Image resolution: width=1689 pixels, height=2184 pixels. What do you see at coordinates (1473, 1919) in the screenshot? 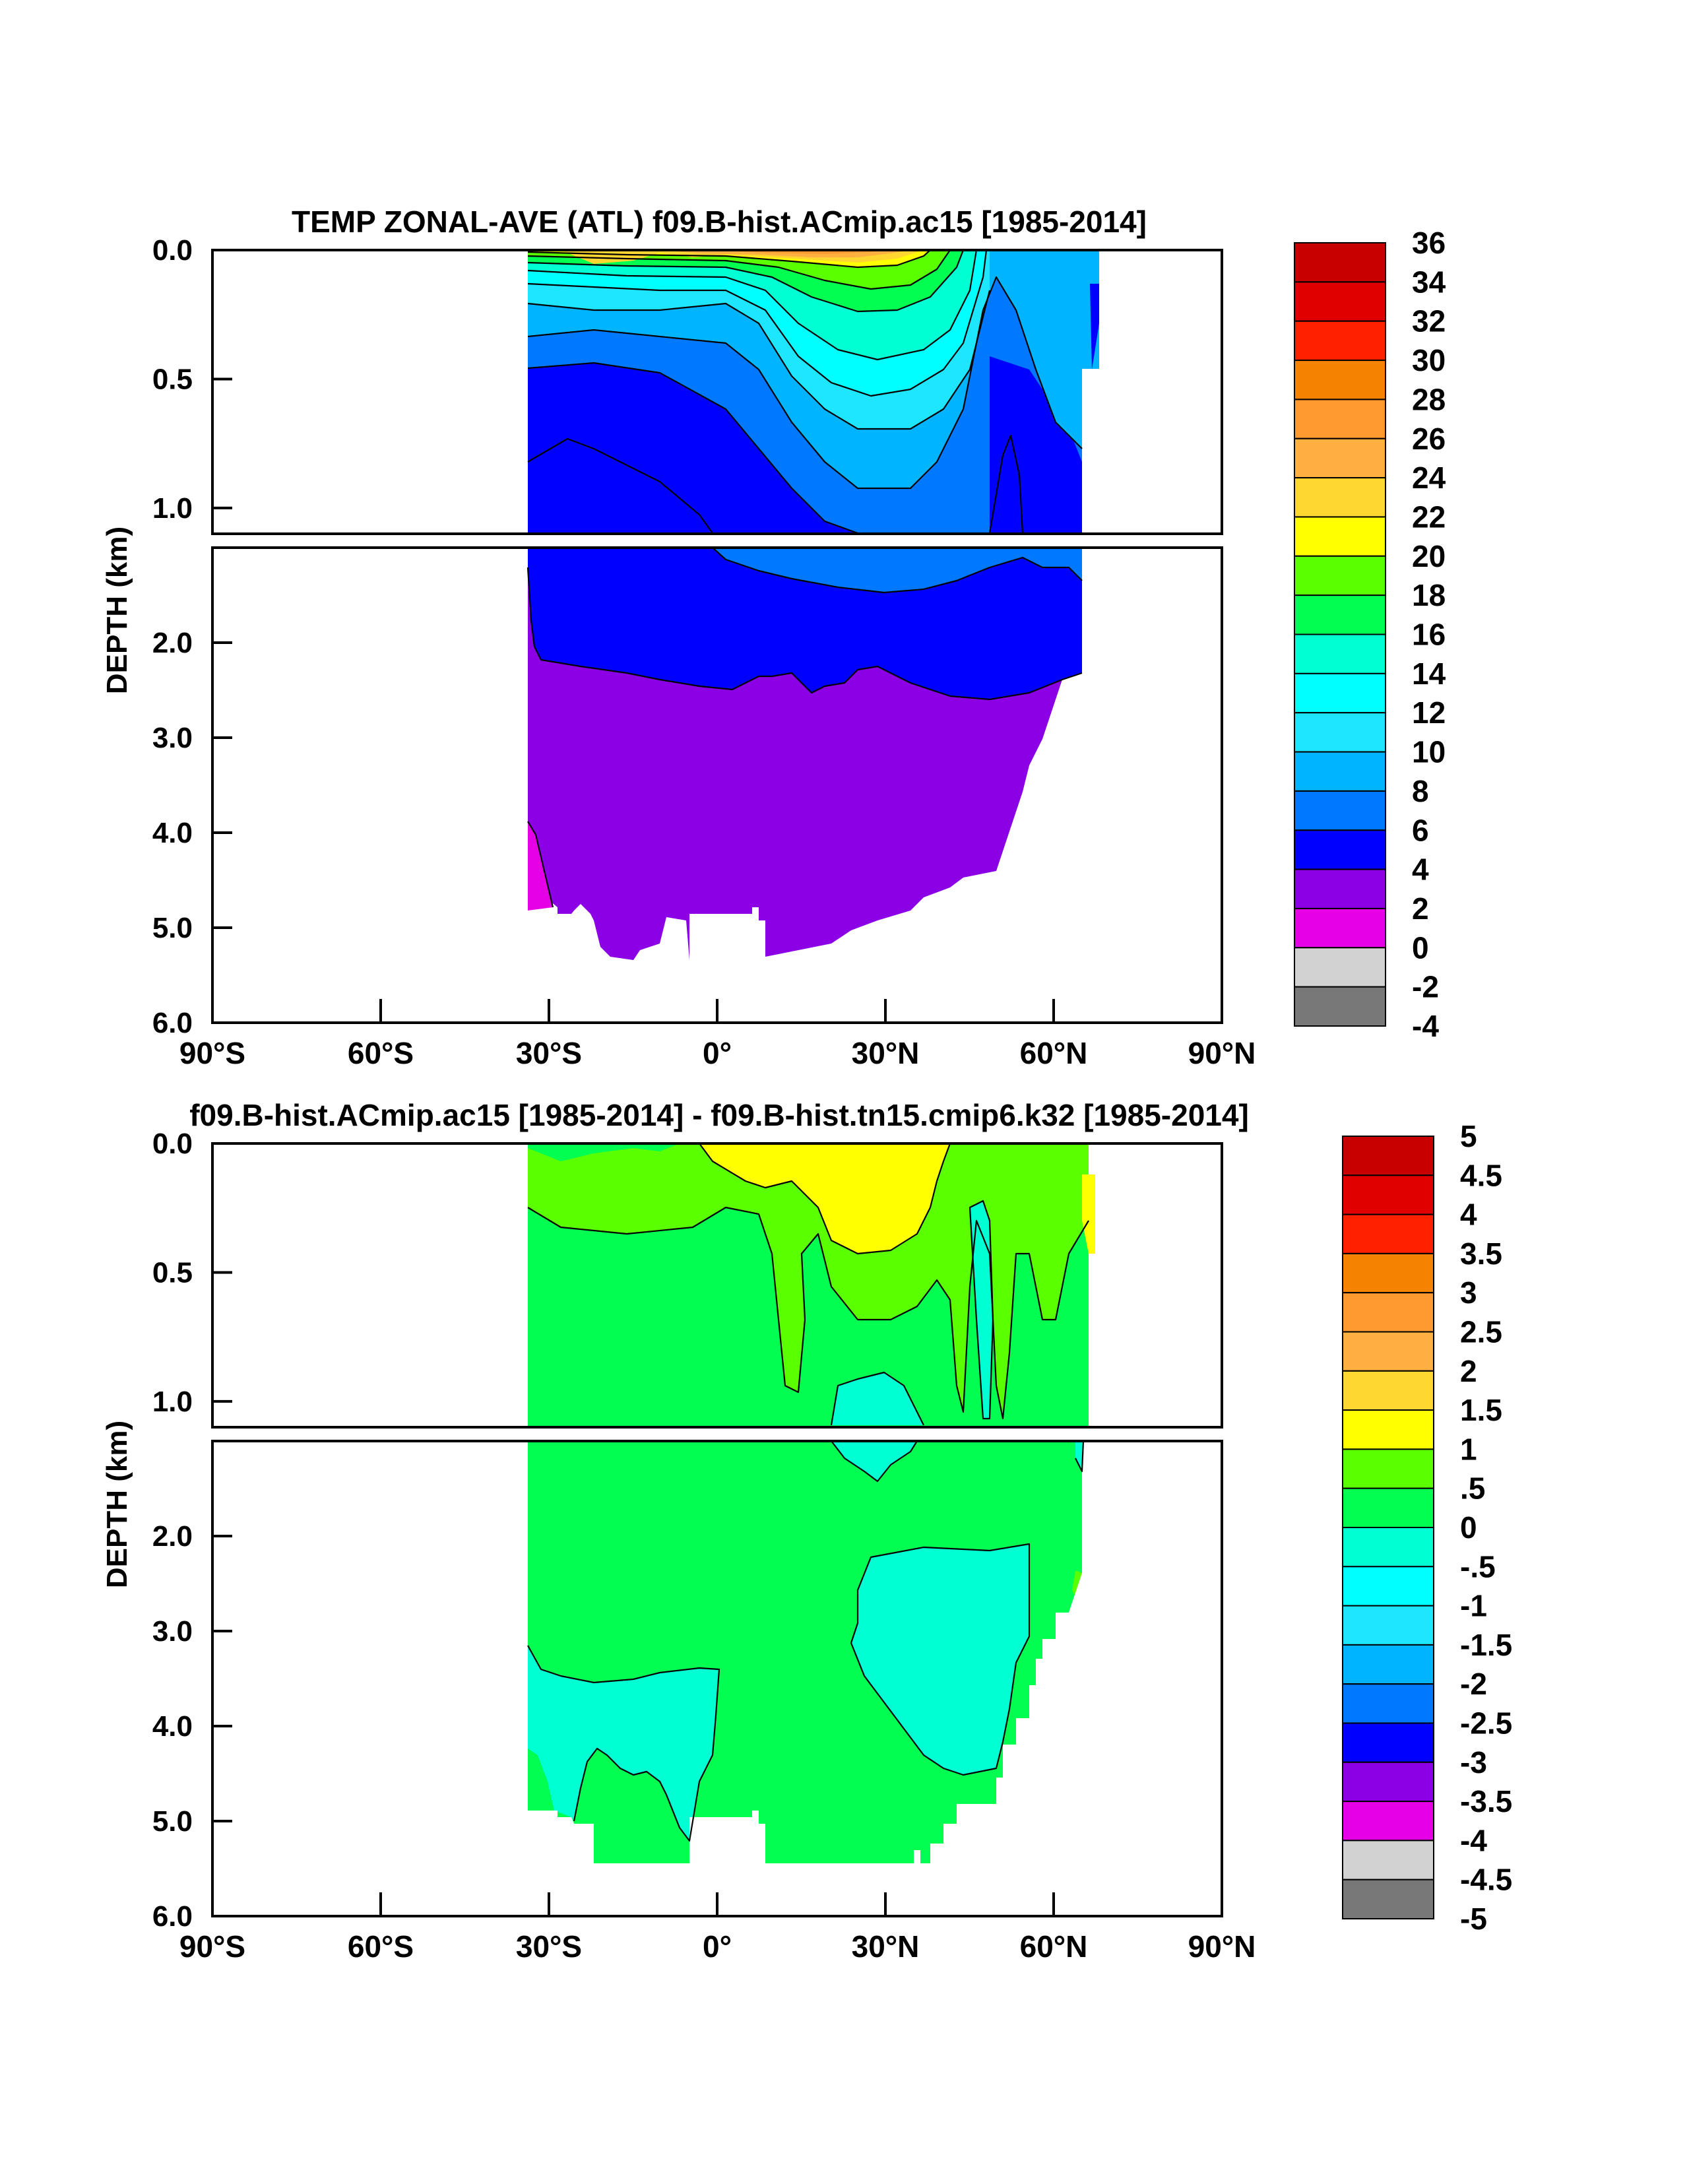
I see `colorbar-label: -5` at bounding box center [1473, 1919].